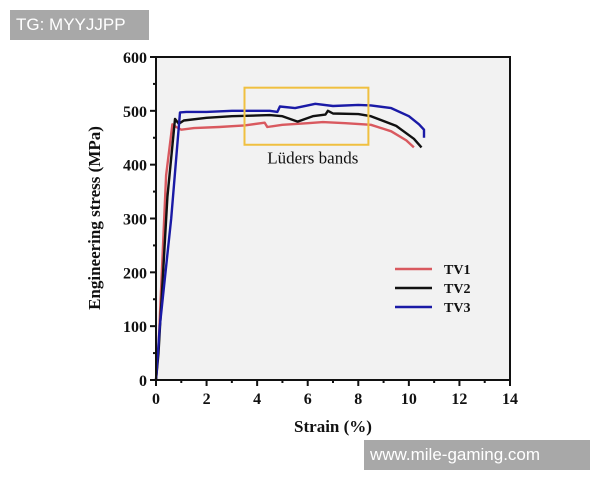 This screenshot has height=480, width=600. Describe the element at coordinates (308, 399) in the screenshot. I see `x-tick-label: 6` at that location.